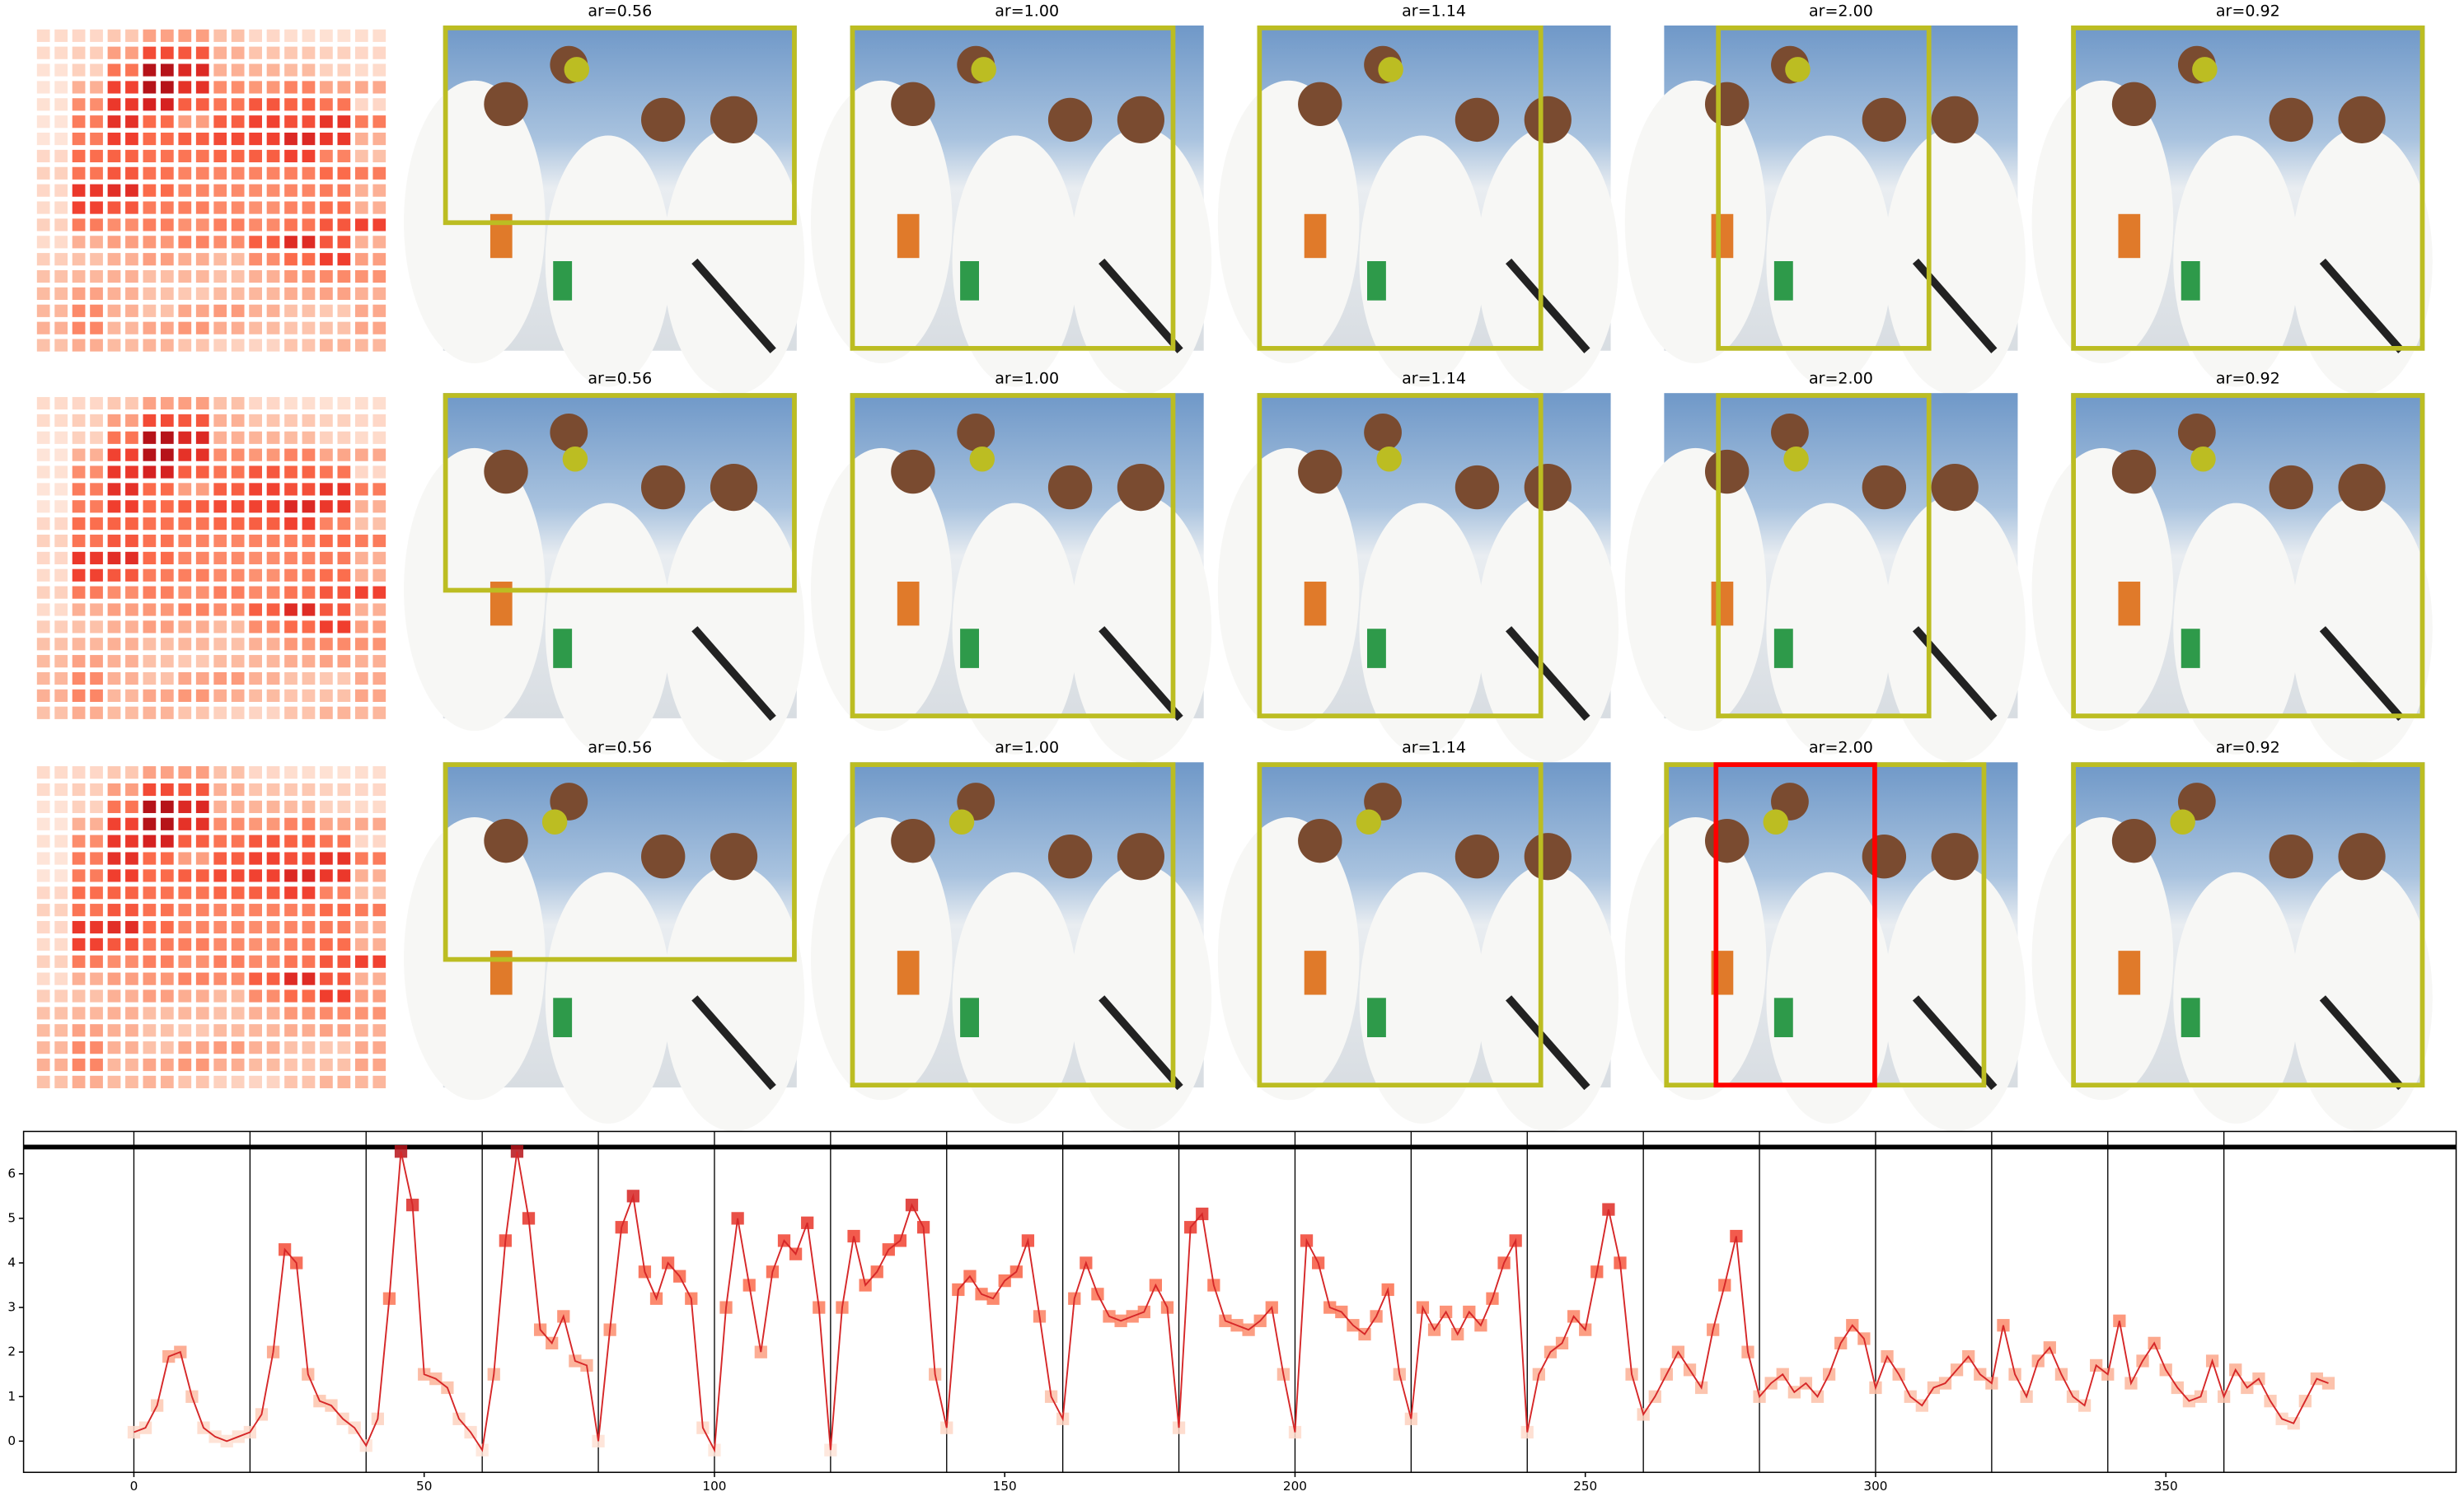  I want to click on y-tick-label: 5, so click(12, 1217).